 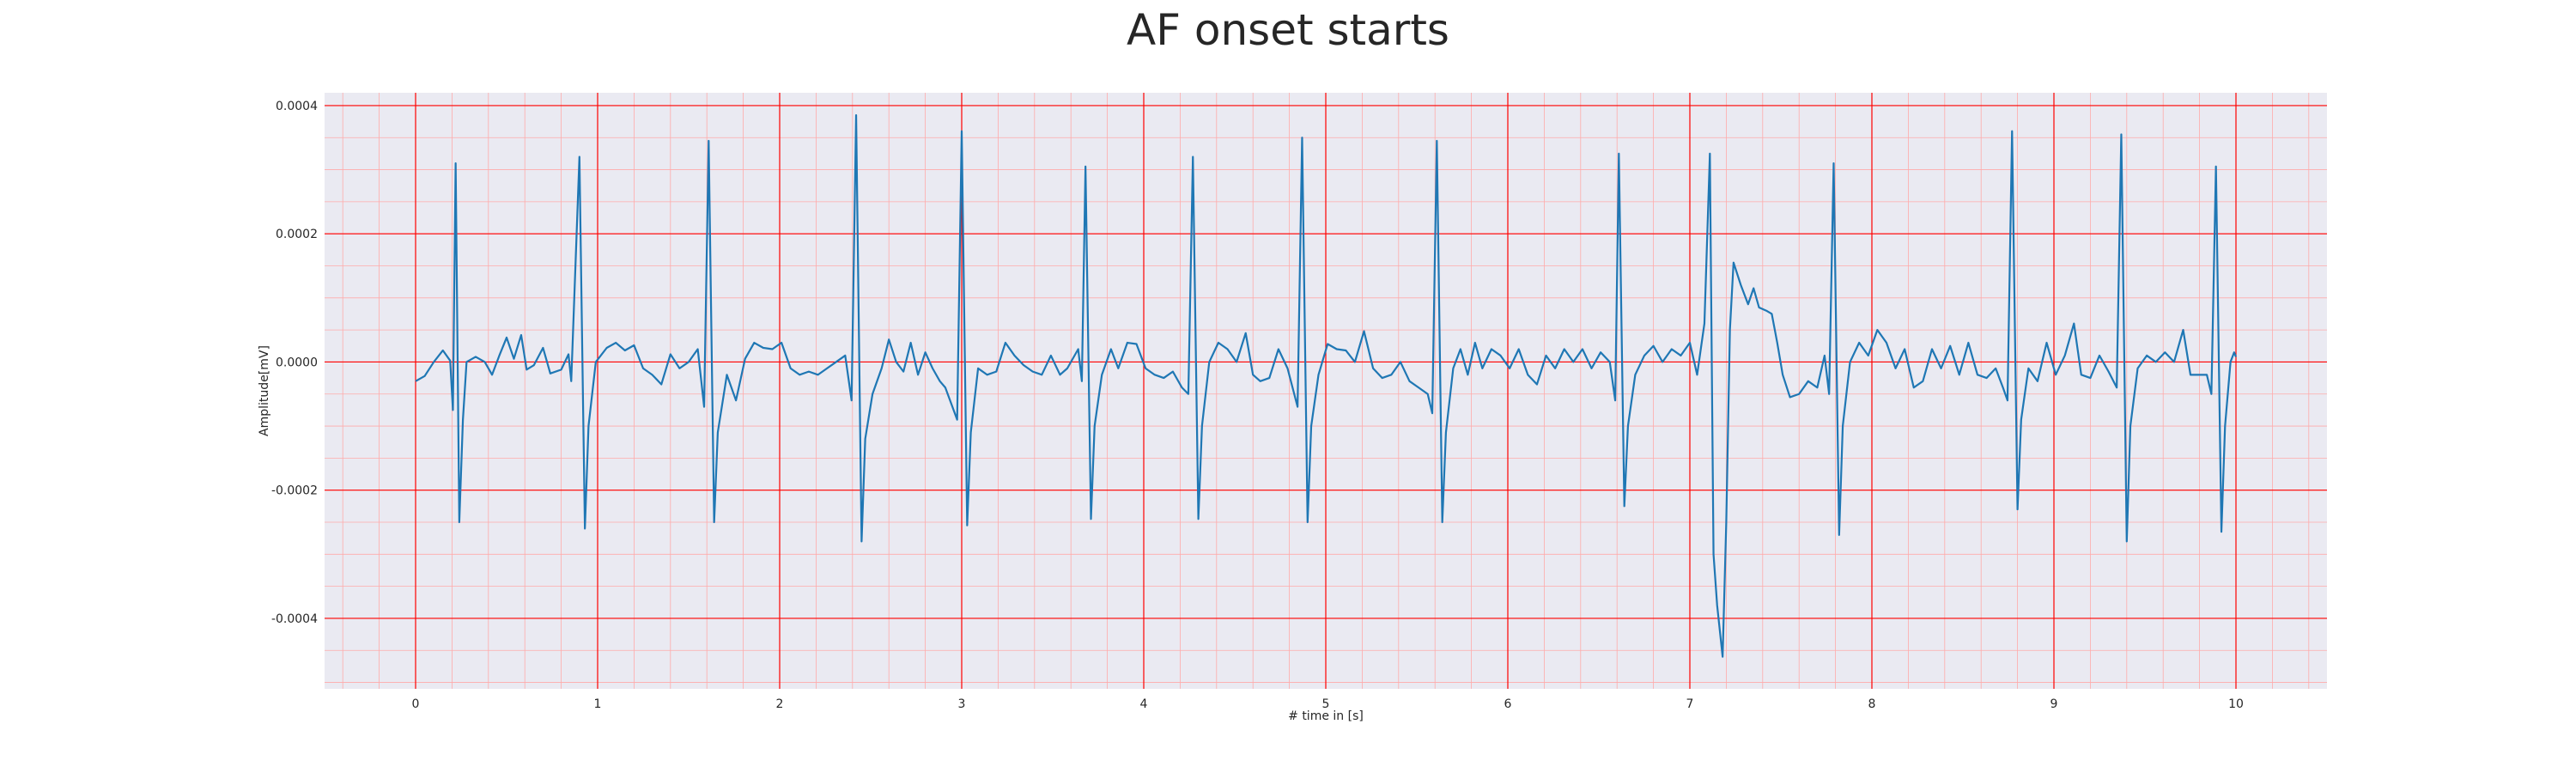 What do you see at coordinates (294, 491) in the screenshot?
I see `y-tick-label: -0.0002` at bounding box center [294, 491].